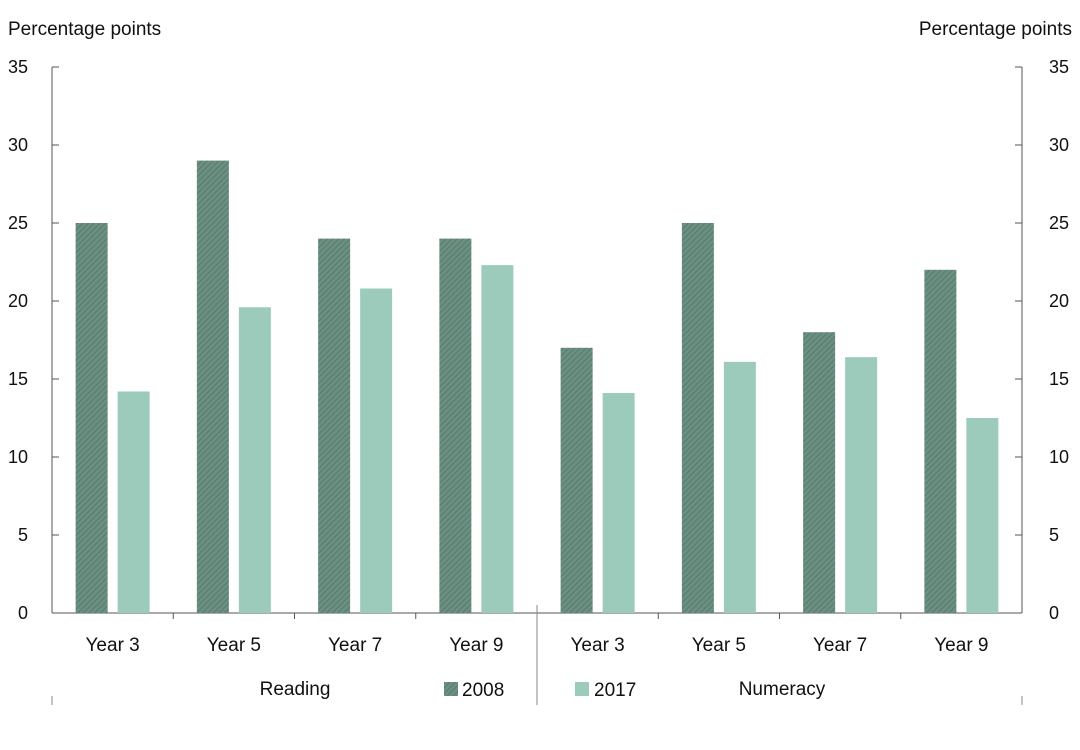 The height and width of the screenshot is (750, 1080). Describe the element at coordinates (18, 457) in the screenshot. I see `y-tick-label-left: 10` at that location.